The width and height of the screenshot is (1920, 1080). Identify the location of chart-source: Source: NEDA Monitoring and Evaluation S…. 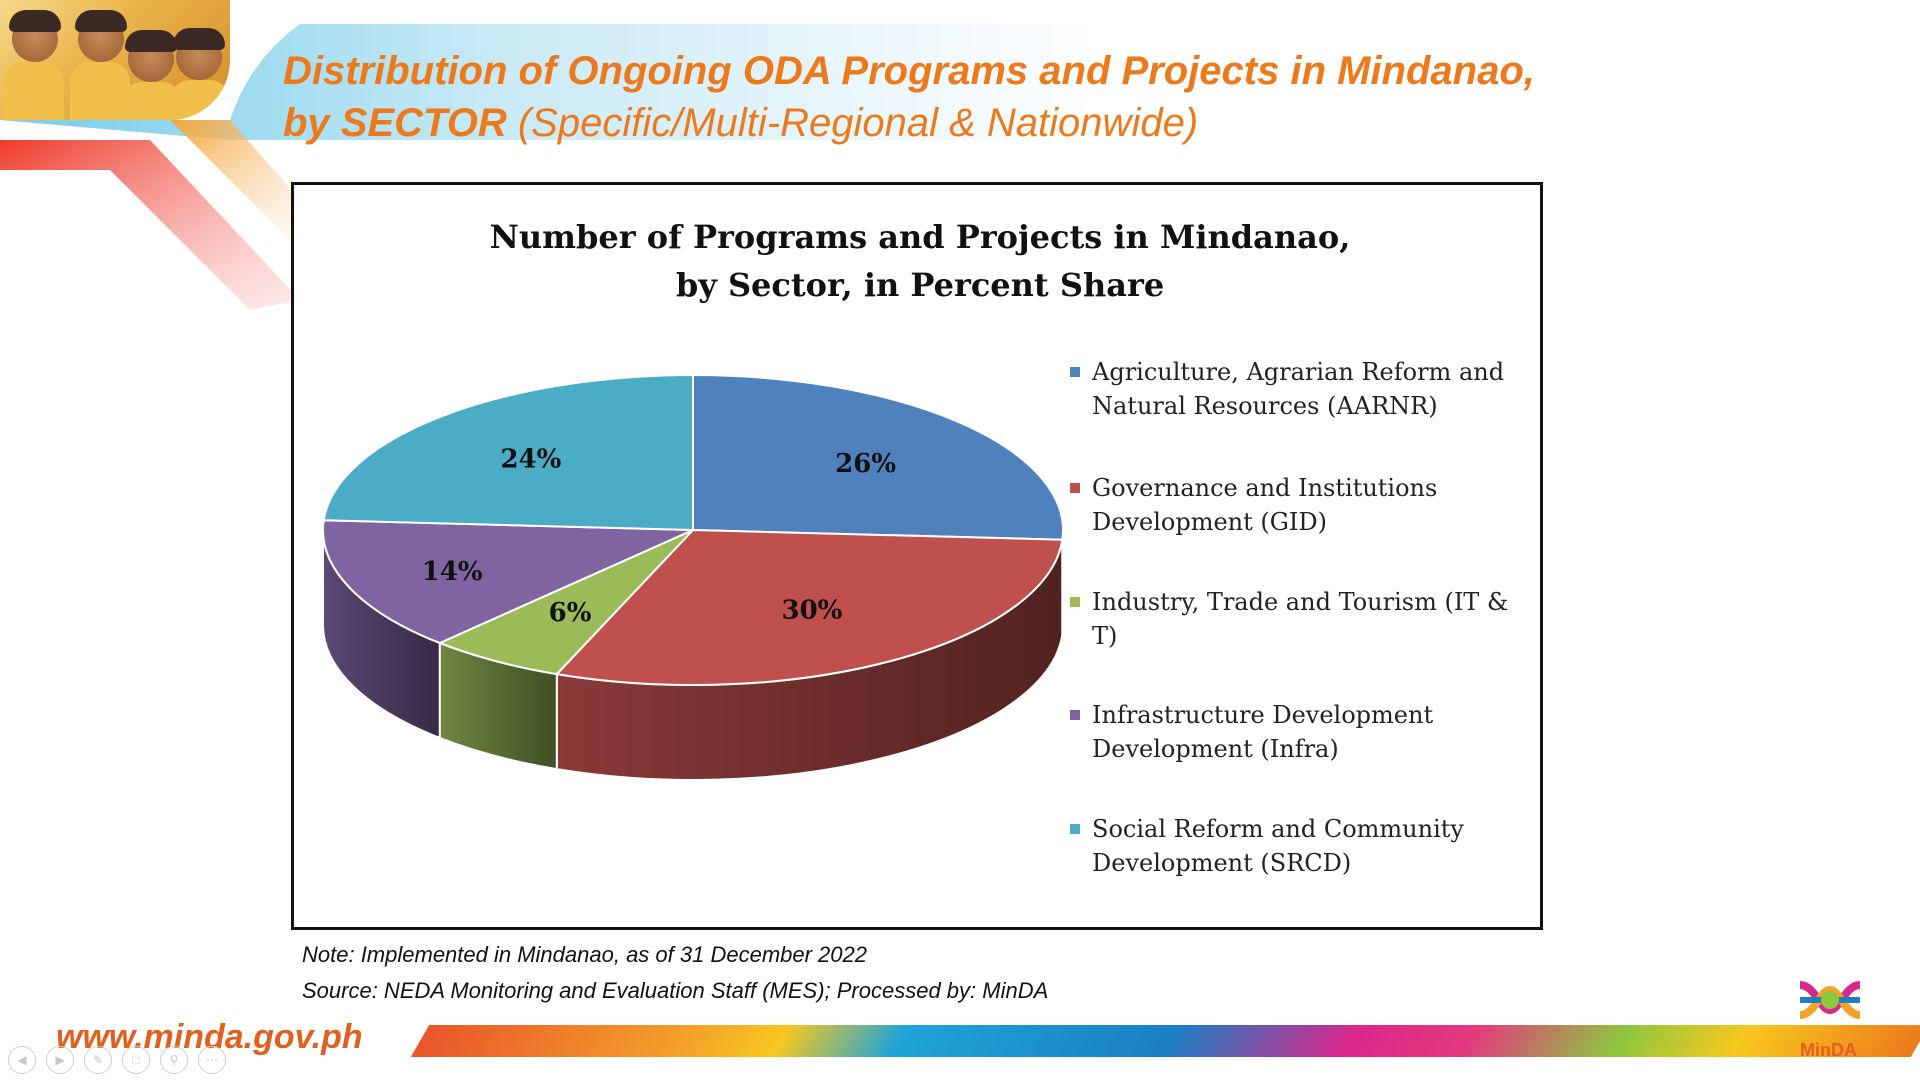
(675, 990).